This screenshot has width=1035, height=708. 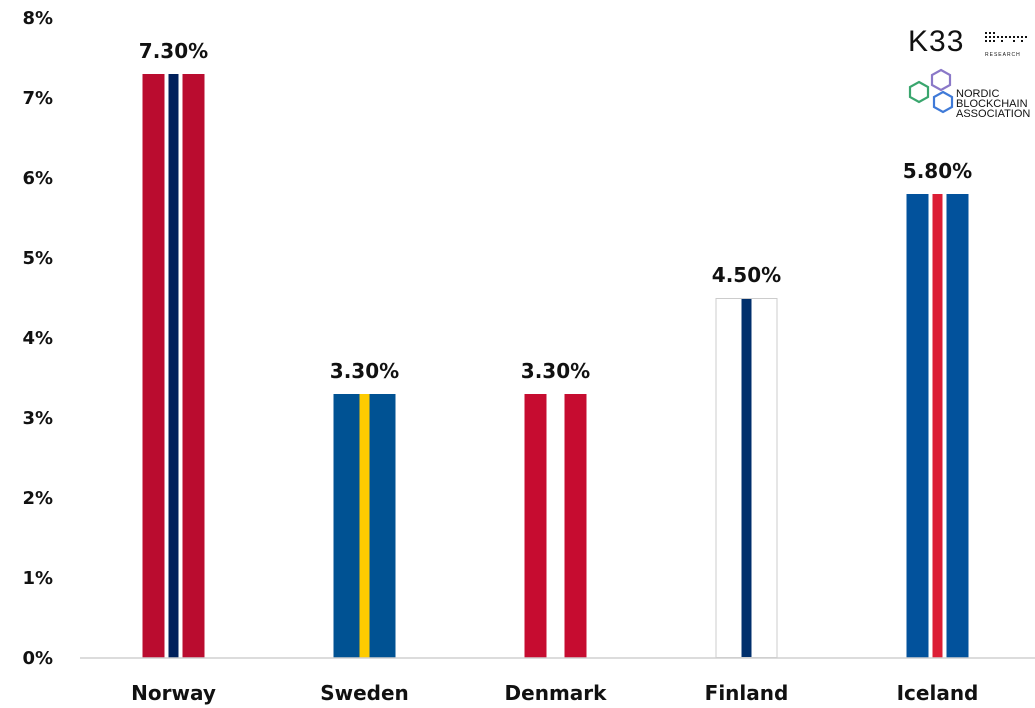 I want to click on y-tick-label: 7%, so click(x=37, y=98).